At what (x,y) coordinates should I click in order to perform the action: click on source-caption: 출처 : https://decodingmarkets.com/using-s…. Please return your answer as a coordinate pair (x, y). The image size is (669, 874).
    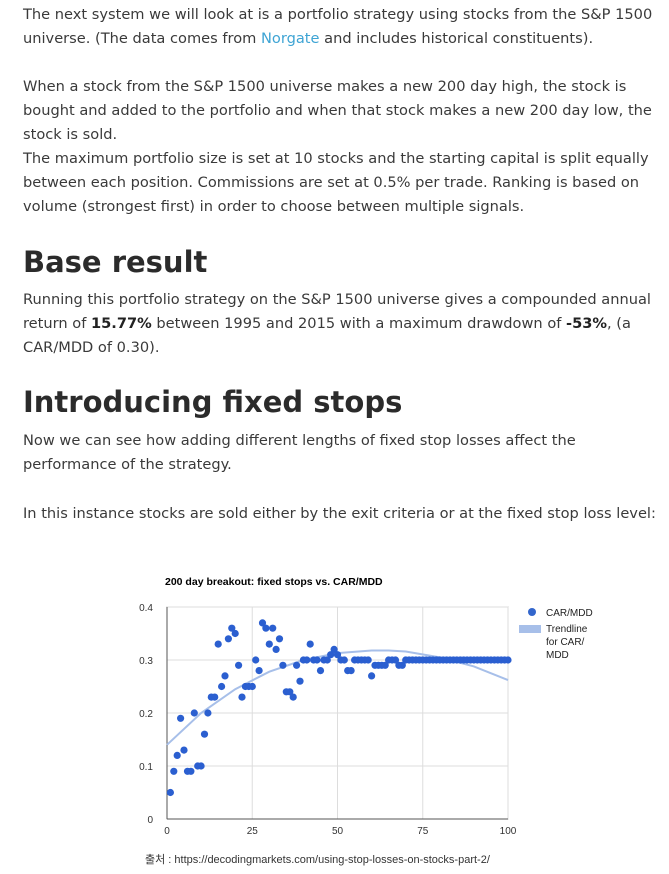
    Looking at the image, I should click on (317, 859).